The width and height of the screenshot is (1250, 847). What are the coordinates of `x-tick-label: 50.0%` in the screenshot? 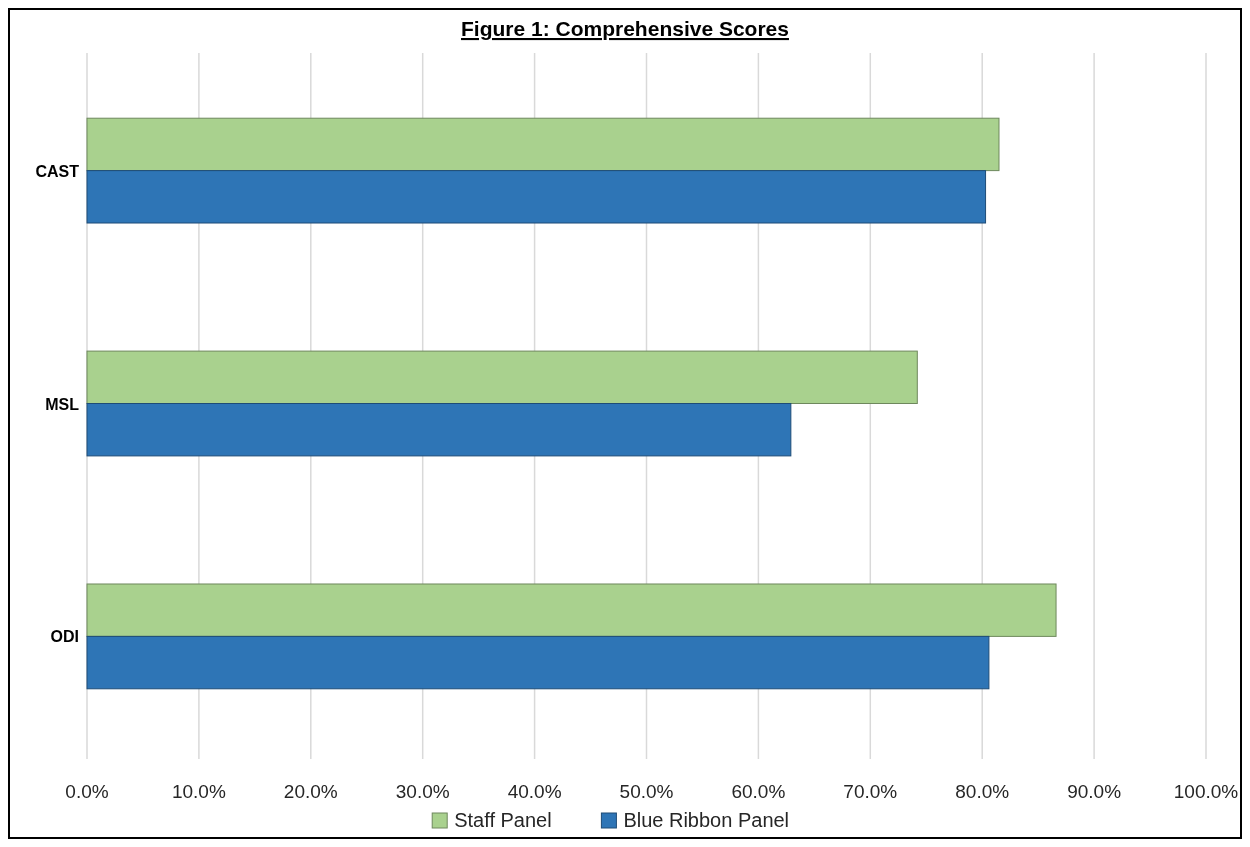 It's located at (646, 791).